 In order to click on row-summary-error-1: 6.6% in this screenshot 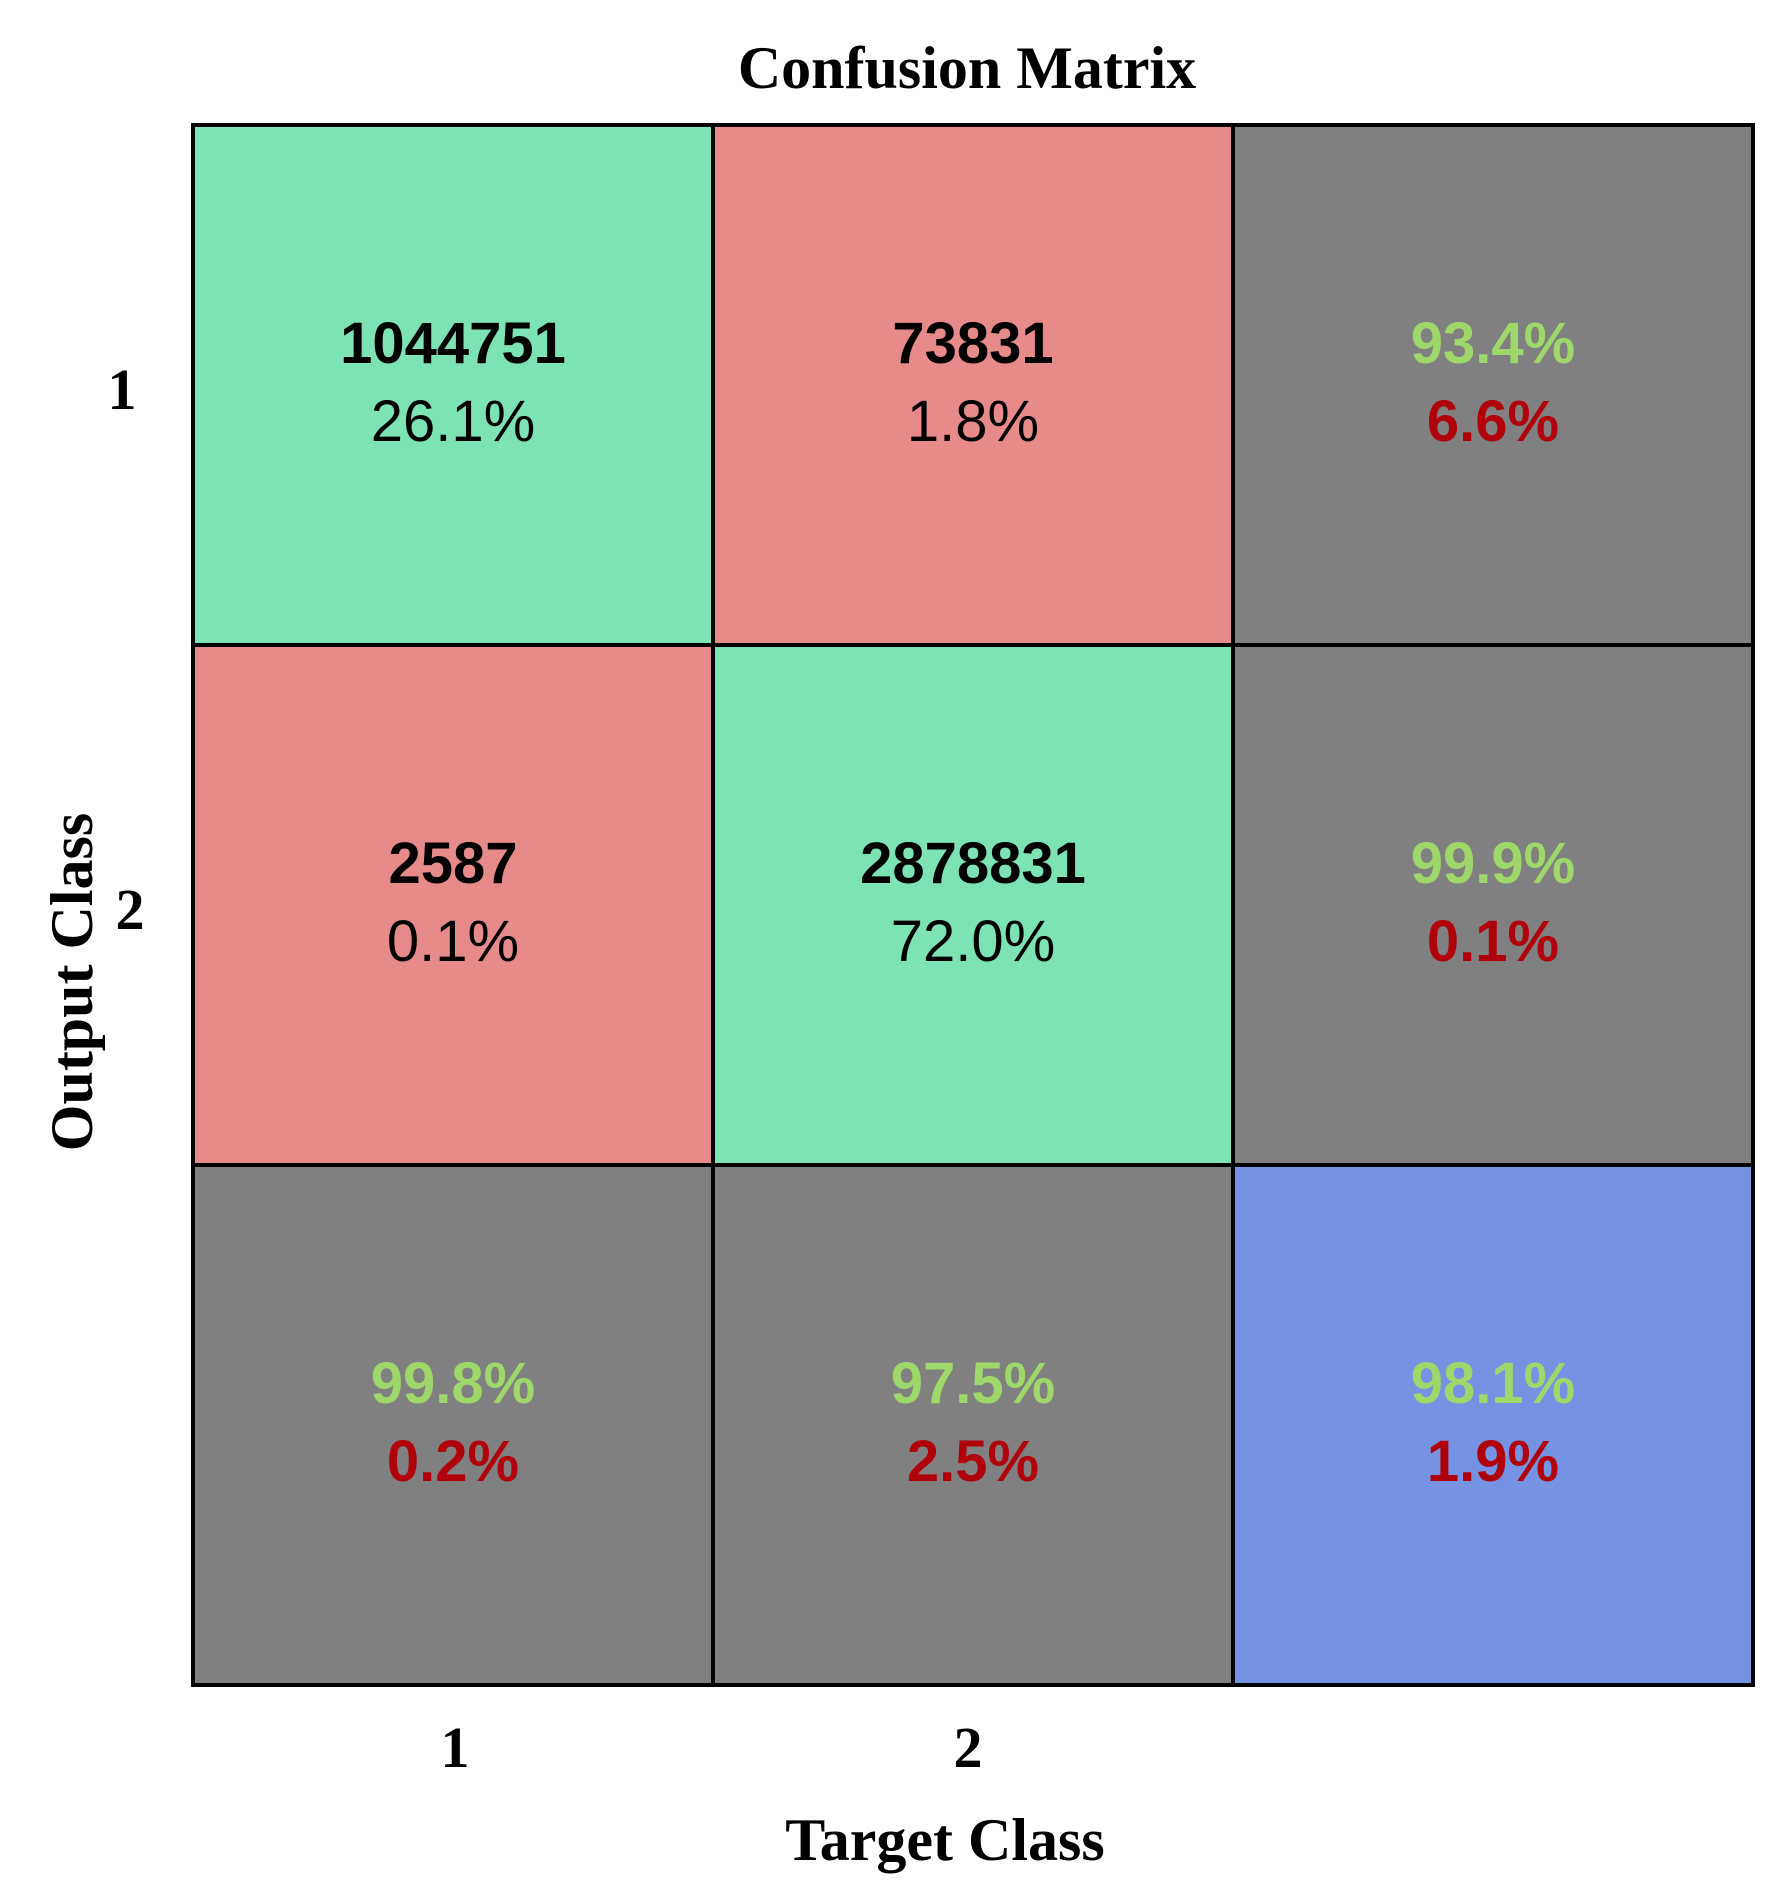, I will do `click(1493, 421)`.